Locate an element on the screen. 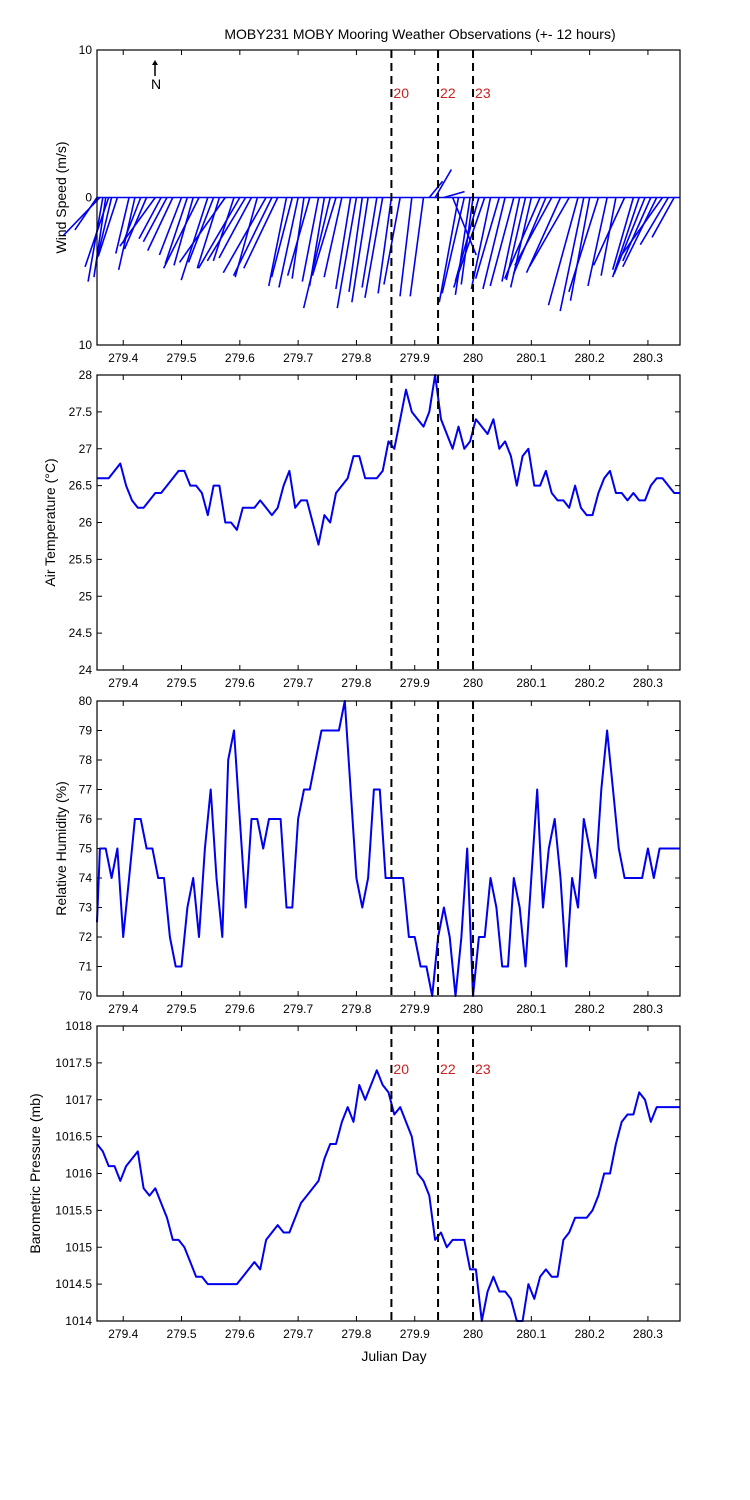 This screenshot has height=1500, width=750. y-tick-label: 74 is located at coordinates (86, 878).